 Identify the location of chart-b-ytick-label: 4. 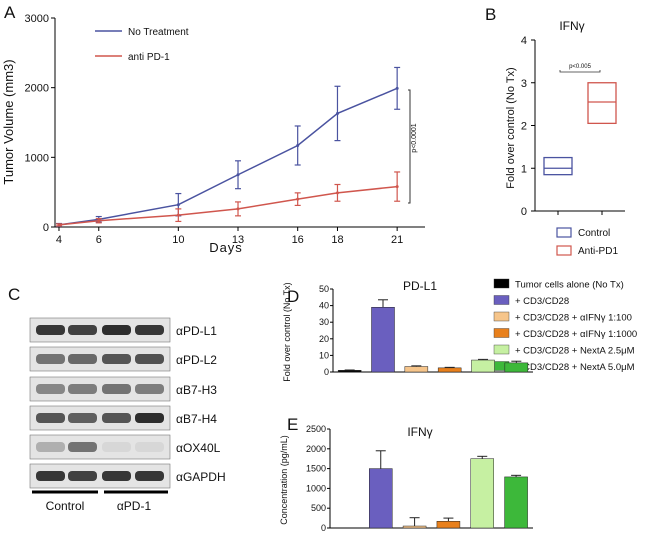
(524, 41).